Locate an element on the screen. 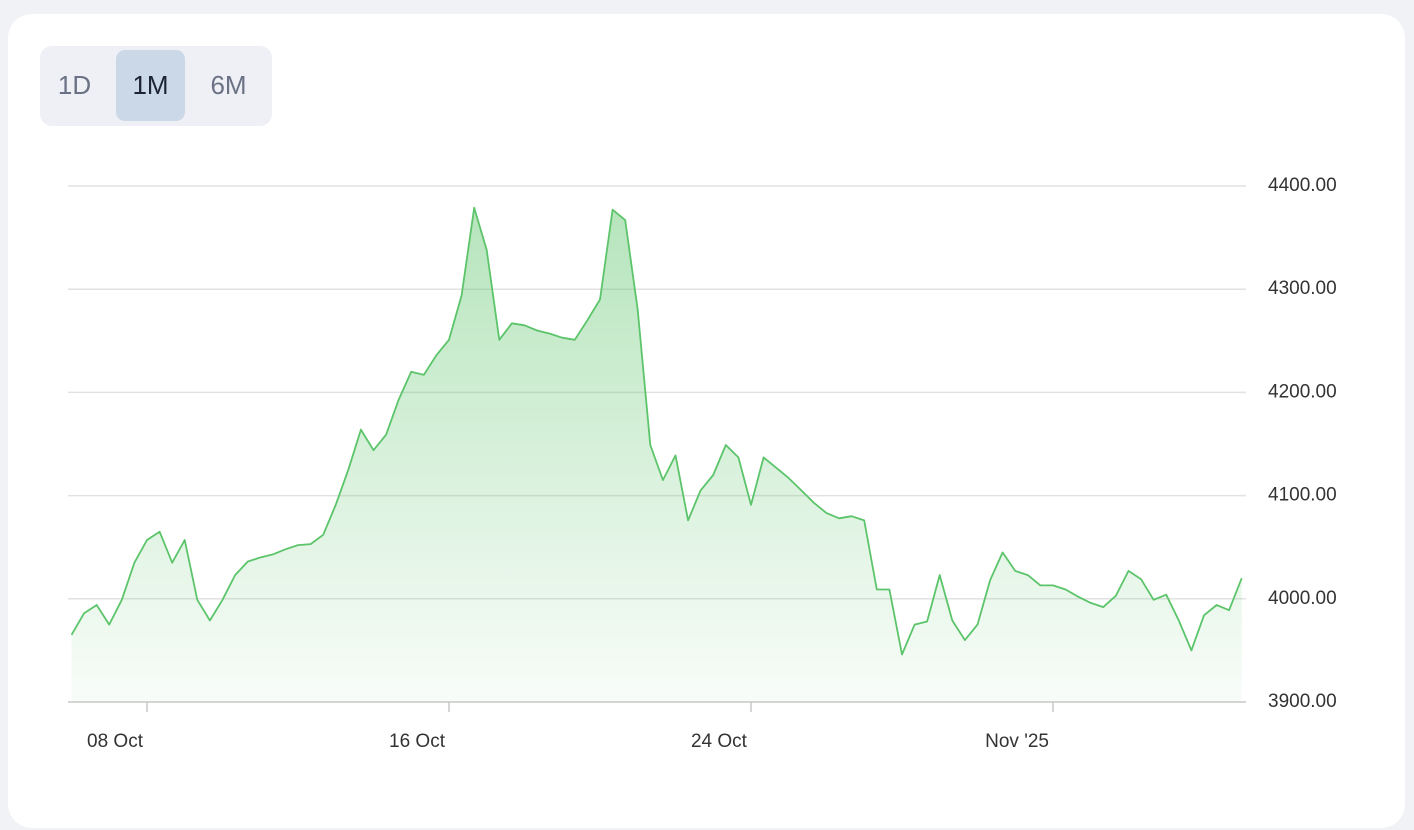  y-tick-label: 4100.00 is located at coordinates (1302, 495).